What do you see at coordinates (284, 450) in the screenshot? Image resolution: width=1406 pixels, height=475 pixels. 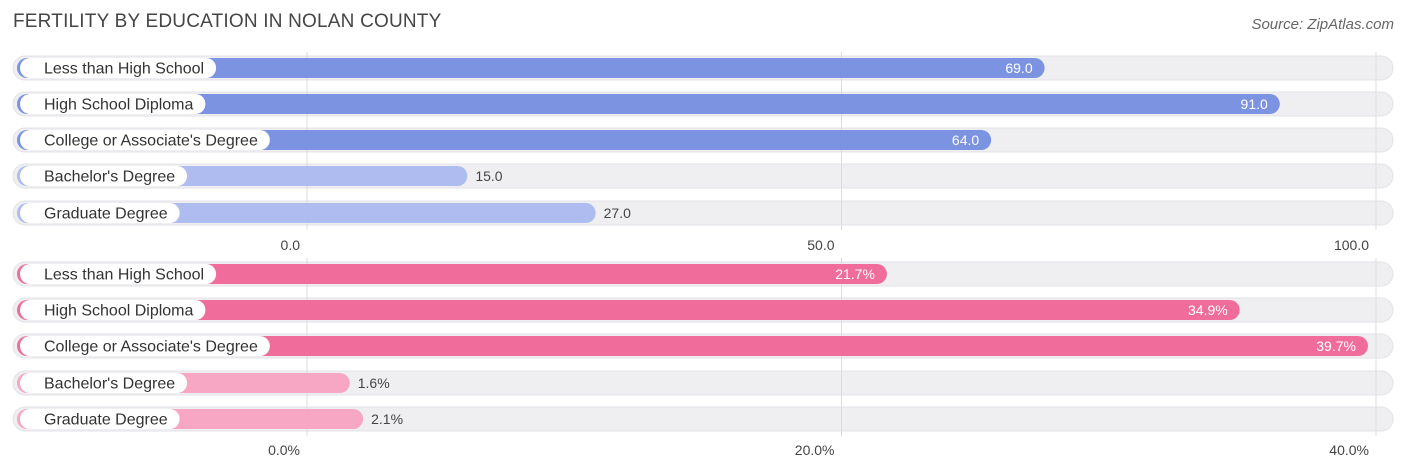 I see `tick-label: 0.0%` at bounding box center [284, 450].